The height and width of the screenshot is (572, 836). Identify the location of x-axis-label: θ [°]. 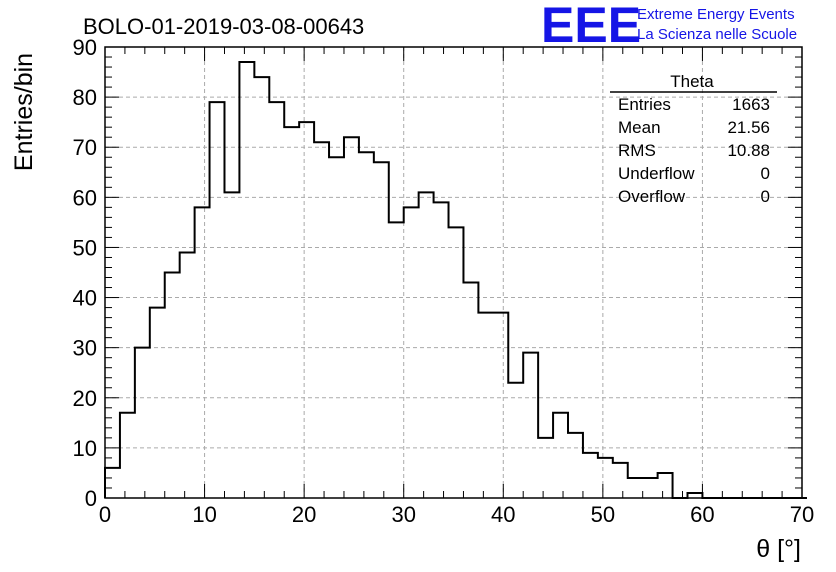
(778, 549).